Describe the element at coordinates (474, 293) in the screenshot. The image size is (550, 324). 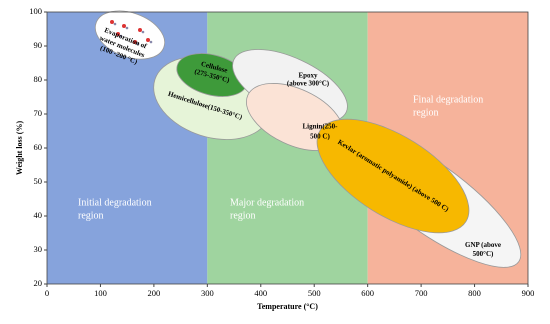
I see `x-tick-label: 800` at that location.